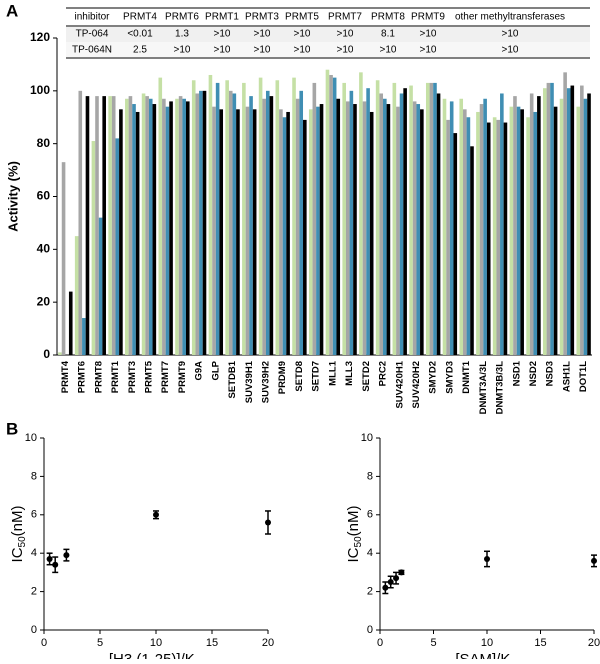  What do you see at coordinates (416, 385) in the screenshot?
I see `x-tick-label: SUV420H2` at bounding box center [416, 385].